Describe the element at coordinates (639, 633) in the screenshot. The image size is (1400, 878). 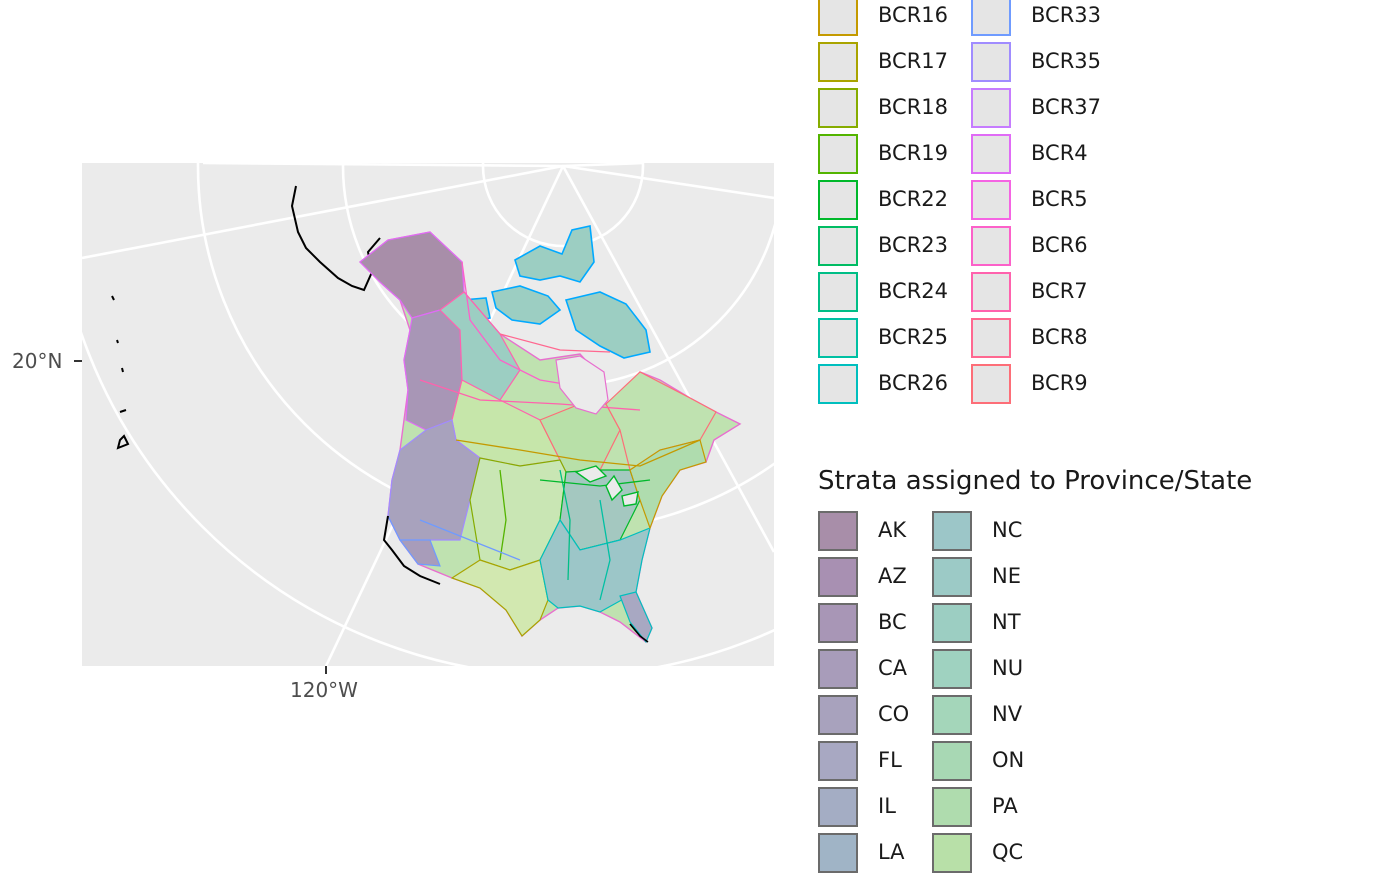
I see `florida-coast` at that location.